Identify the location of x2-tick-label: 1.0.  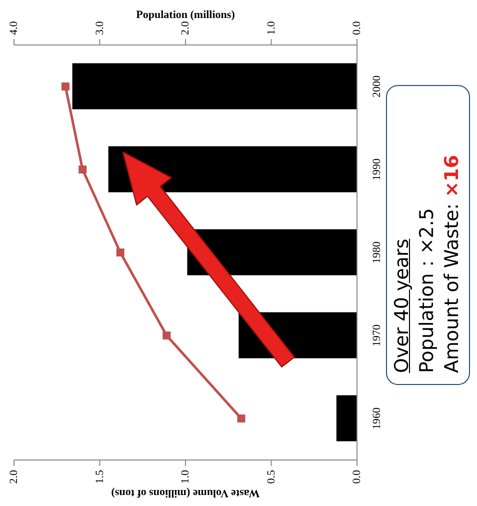
(271, 27).